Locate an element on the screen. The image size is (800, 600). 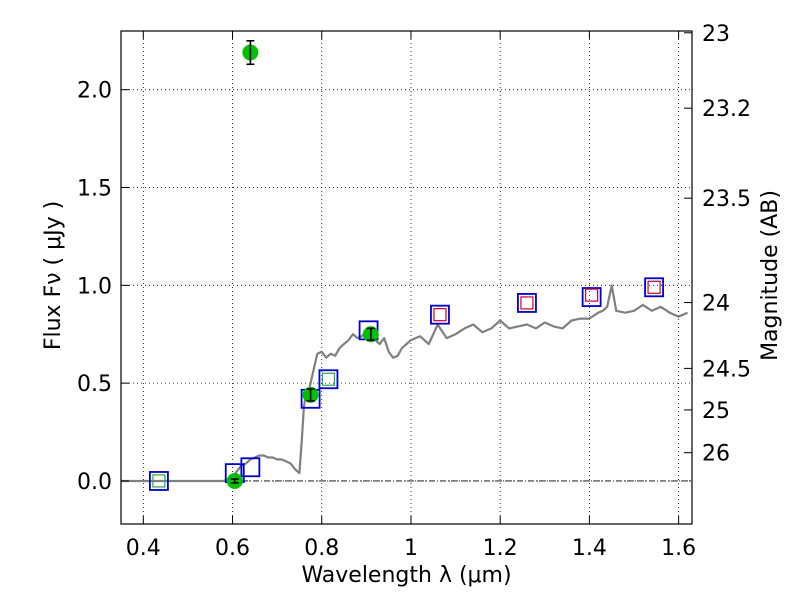
y-tick-label: 0.5 is located at coordinates (94, 384).